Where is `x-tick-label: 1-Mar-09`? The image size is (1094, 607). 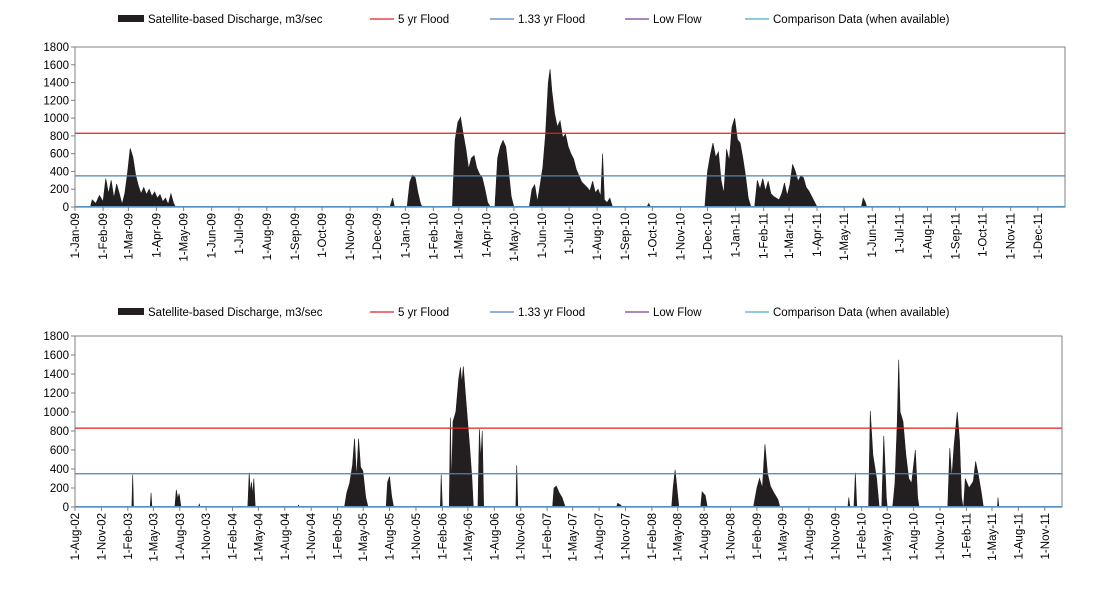
x-tick-label: 1-Mar-09 is located at coordinates (129, 236).